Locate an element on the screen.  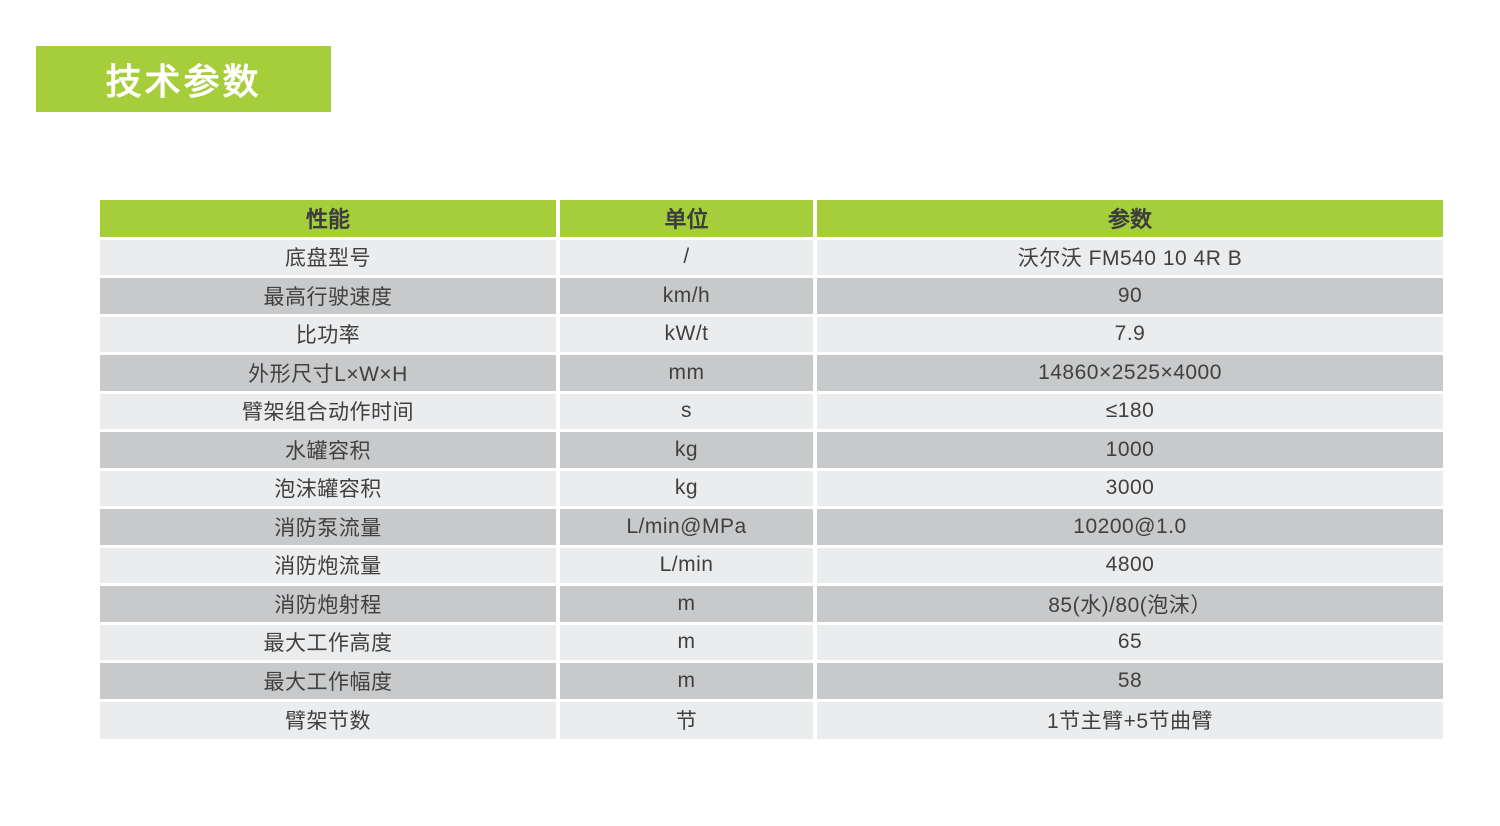
cell-unit: kW/t is located at coordinates (687, 333).